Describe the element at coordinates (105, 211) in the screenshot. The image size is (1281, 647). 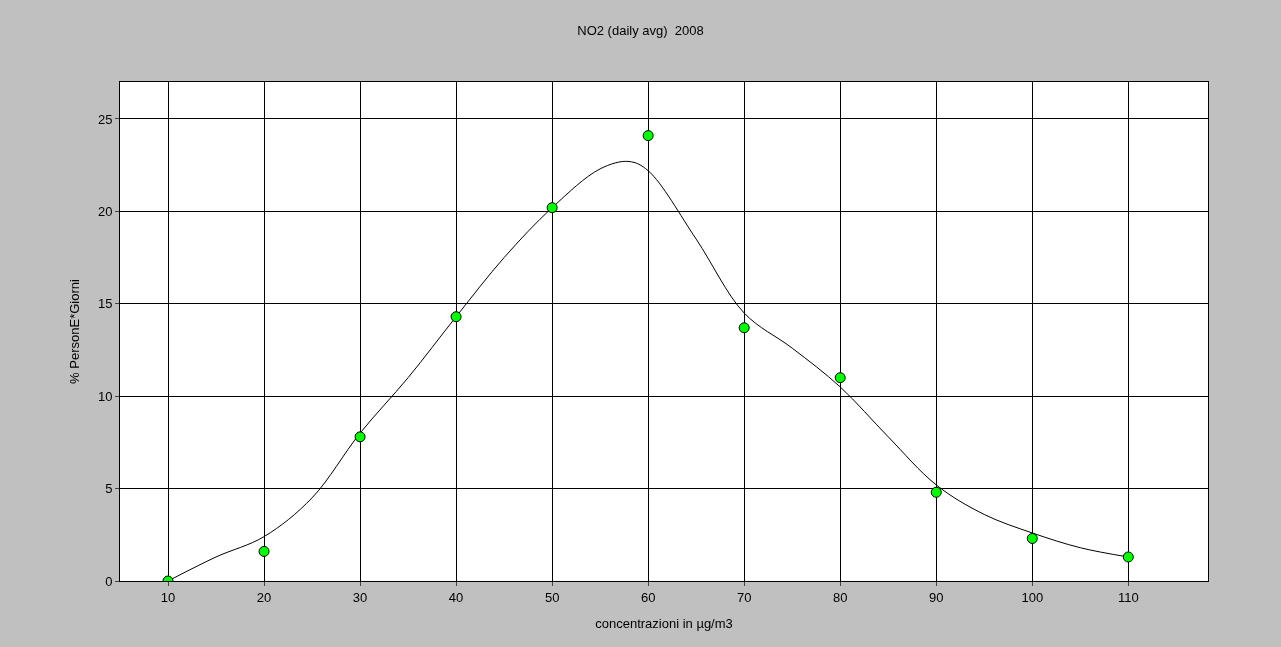
I see `y-tick-label: 20` at that location.